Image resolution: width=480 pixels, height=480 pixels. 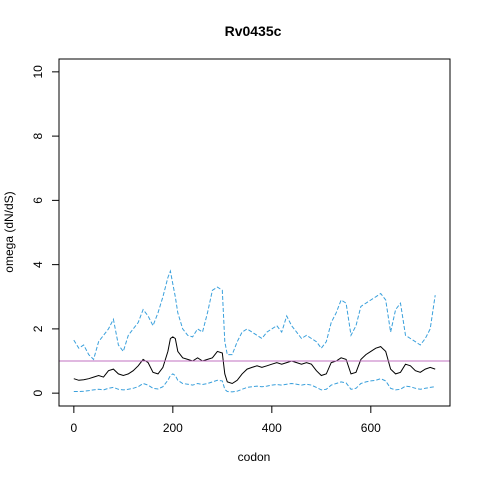 I want to click on y-tick-label: 10, so click(x=38, y=72).